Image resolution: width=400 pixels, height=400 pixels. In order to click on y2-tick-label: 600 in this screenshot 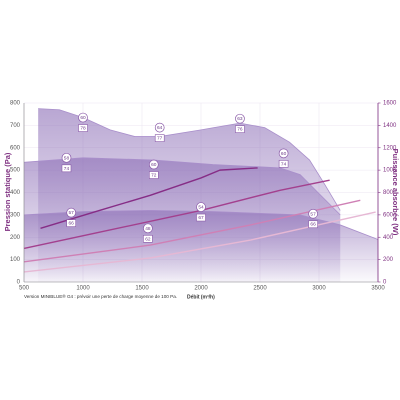, I will do `click(388, 215)`.